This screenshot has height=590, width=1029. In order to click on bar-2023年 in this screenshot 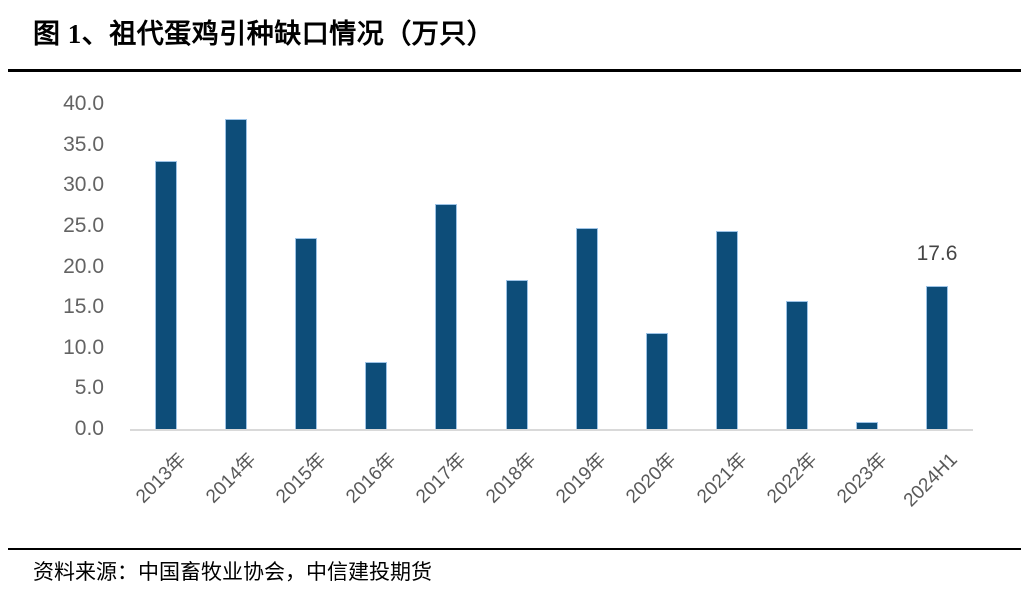, I will do `click(867, 425)`.